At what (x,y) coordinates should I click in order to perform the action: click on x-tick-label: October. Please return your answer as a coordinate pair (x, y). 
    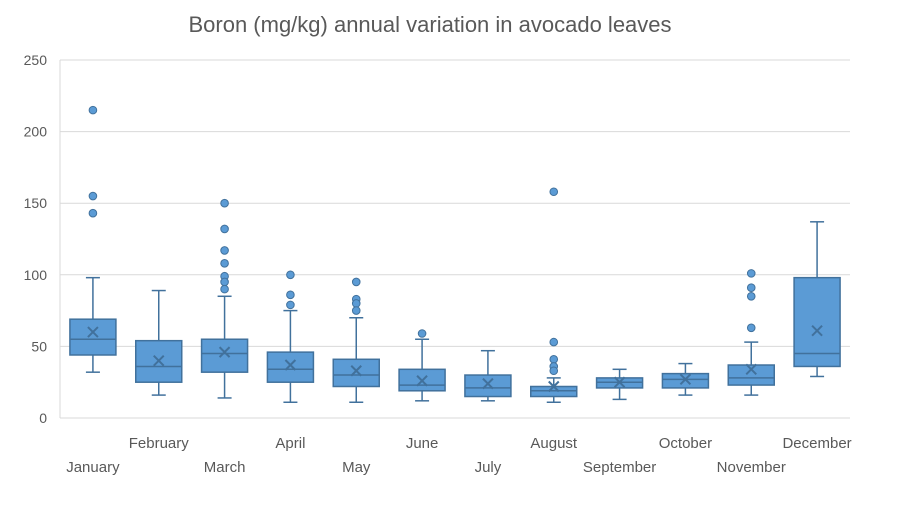
    Looking at the image, I should click on (685, 443).